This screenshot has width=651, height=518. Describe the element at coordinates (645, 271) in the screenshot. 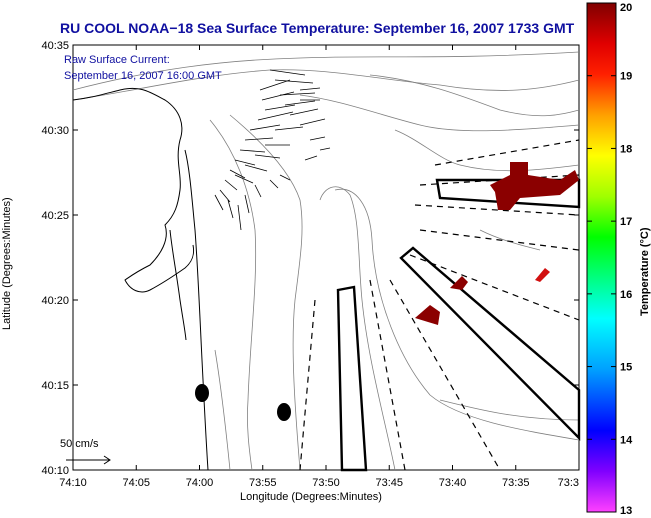

I see `colorbar-label: Temperature (°C)` at that location.